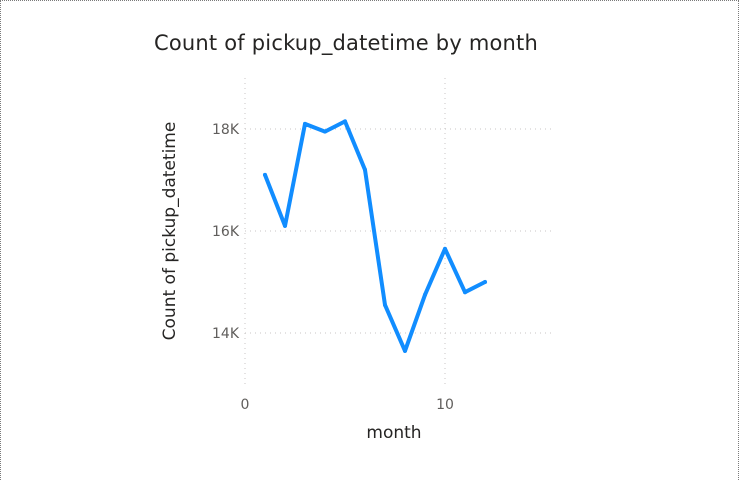 The image size is (739, 481). I want to click on y-tick-label: 18K, so click(226, 130).